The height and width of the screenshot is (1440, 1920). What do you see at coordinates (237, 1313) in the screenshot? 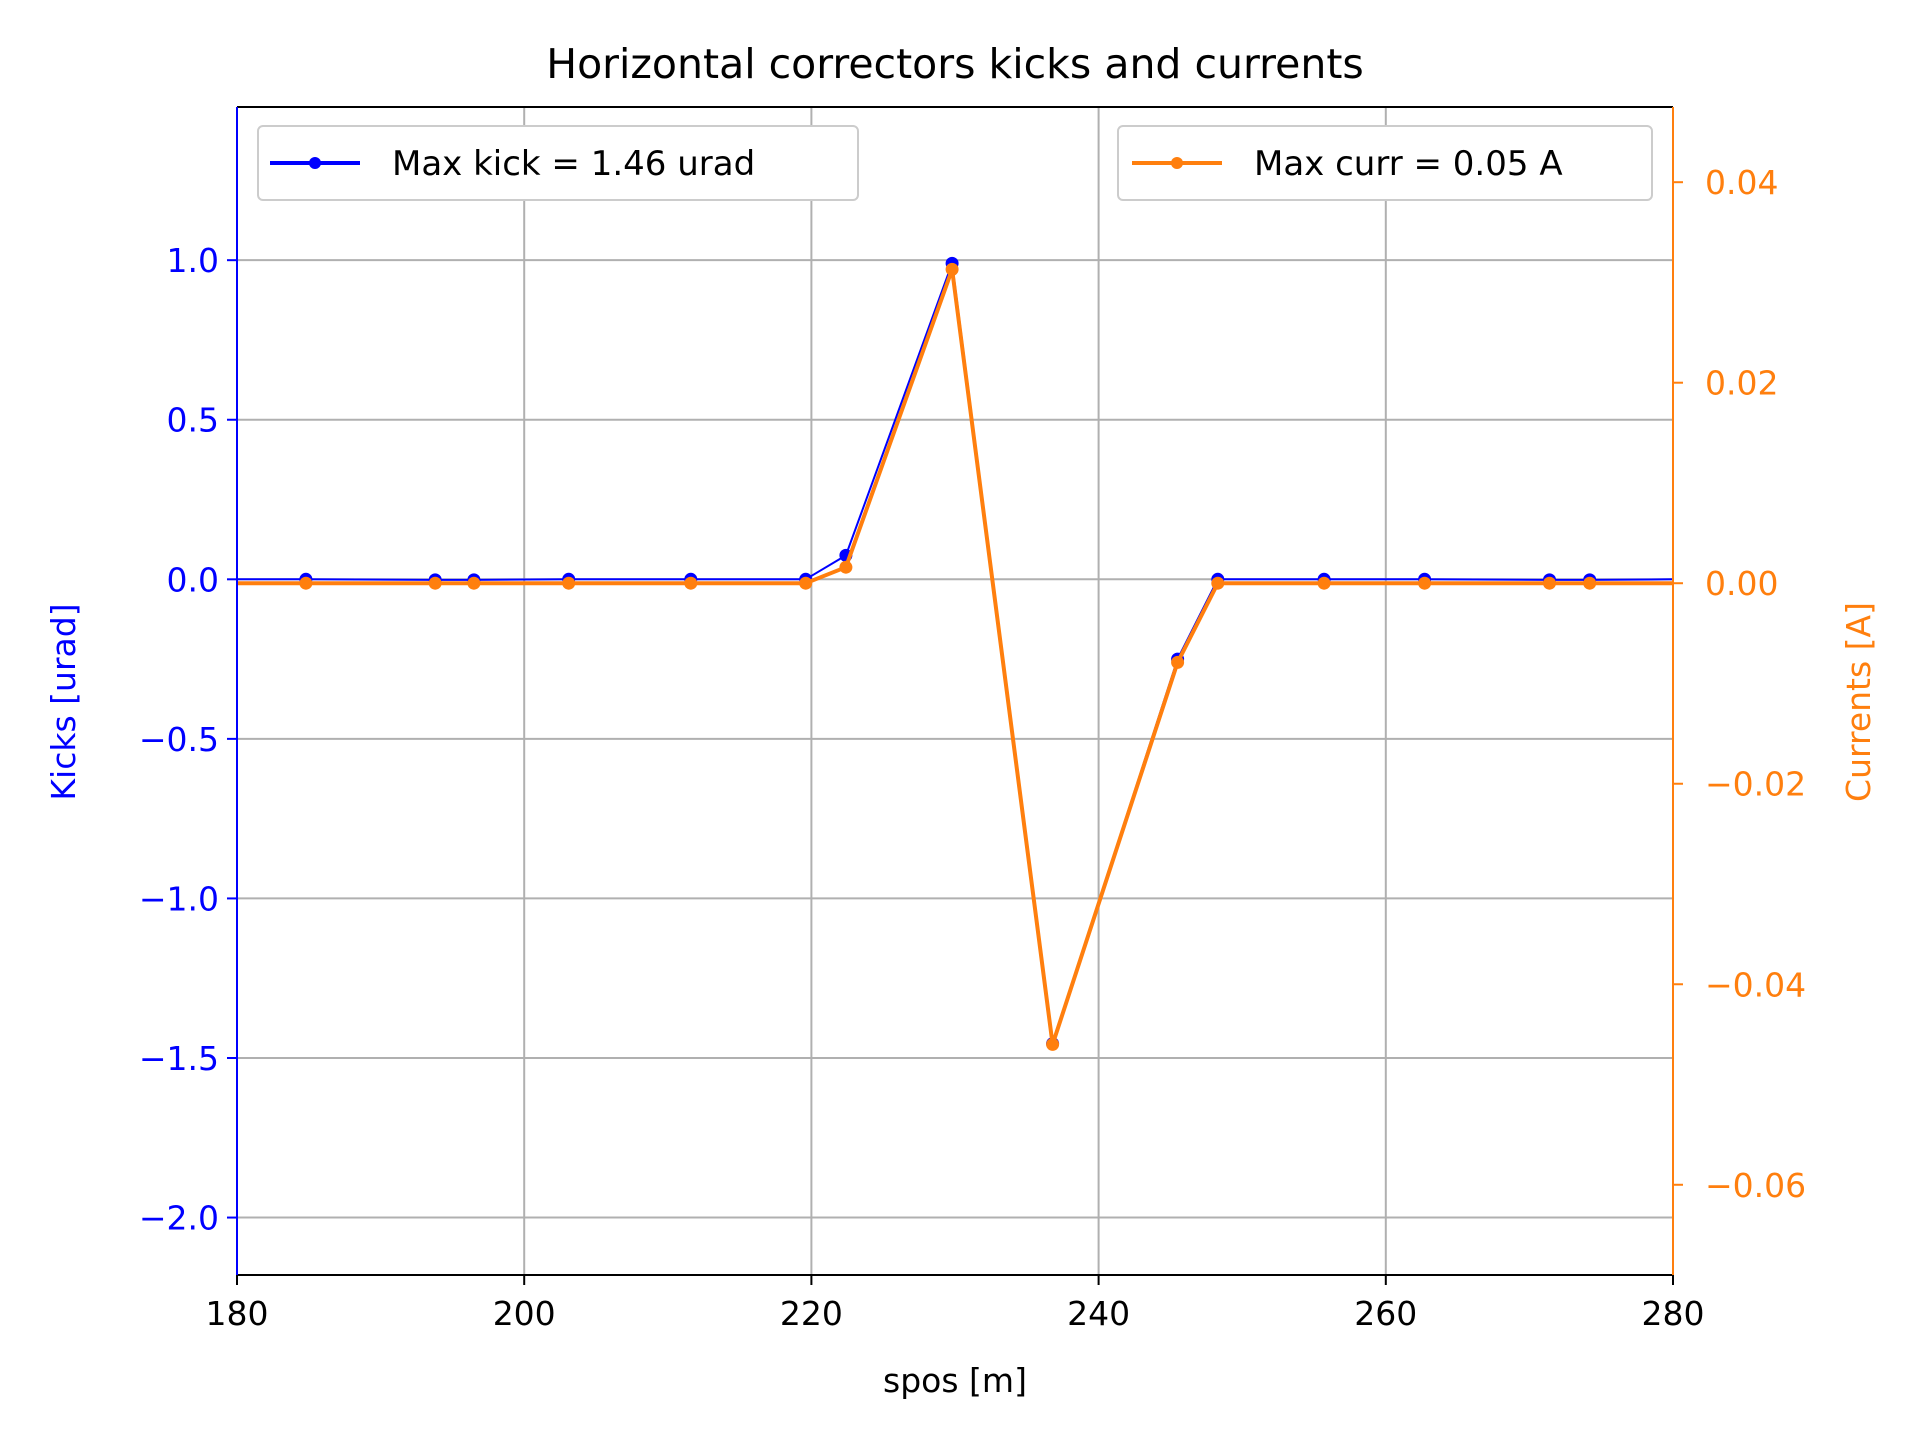
I see `x-tick-label: 180` at bounding box center [237, 1313].